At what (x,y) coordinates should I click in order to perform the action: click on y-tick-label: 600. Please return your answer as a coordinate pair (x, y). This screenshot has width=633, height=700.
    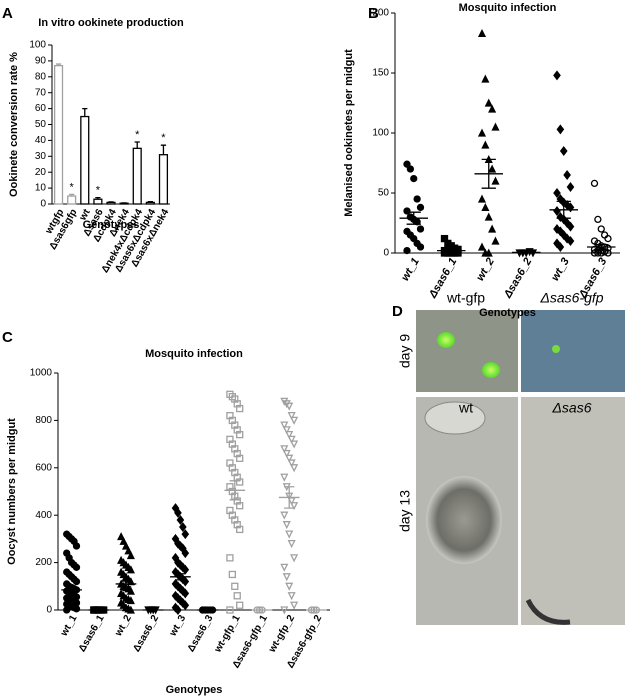
    Looking at the image, I should click on (43, 467).